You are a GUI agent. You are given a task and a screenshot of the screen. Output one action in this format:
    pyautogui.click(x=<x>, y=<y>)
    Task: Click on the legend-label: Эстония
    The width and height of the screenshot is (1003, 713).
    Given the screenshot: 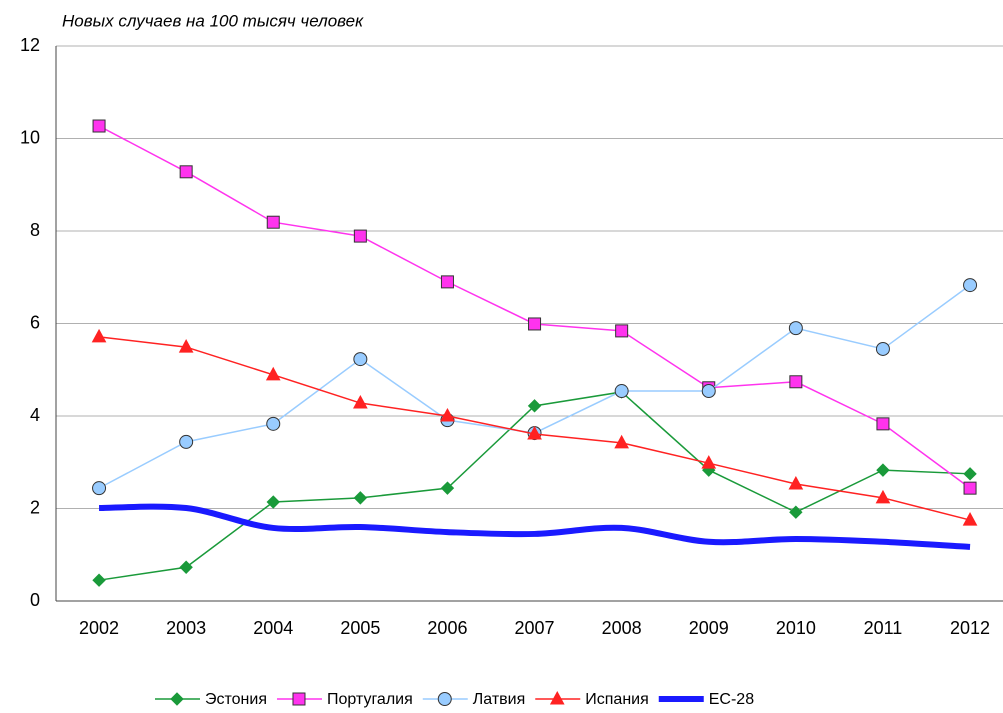 What is the action you would take?
    pyautogui.click(x=236, y=699)
    